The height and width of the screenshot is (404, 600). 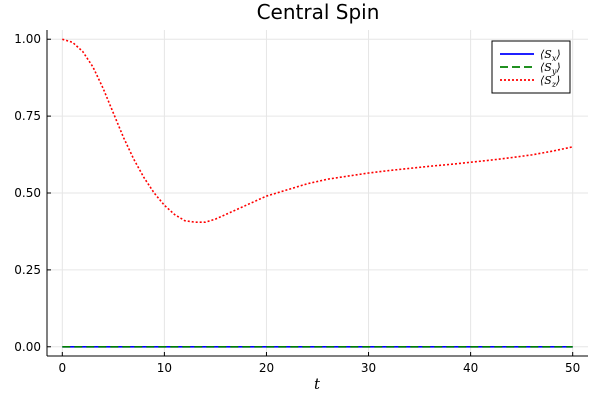 I want to click on y-tick-label: 0.25, so click(x=27, y=270).